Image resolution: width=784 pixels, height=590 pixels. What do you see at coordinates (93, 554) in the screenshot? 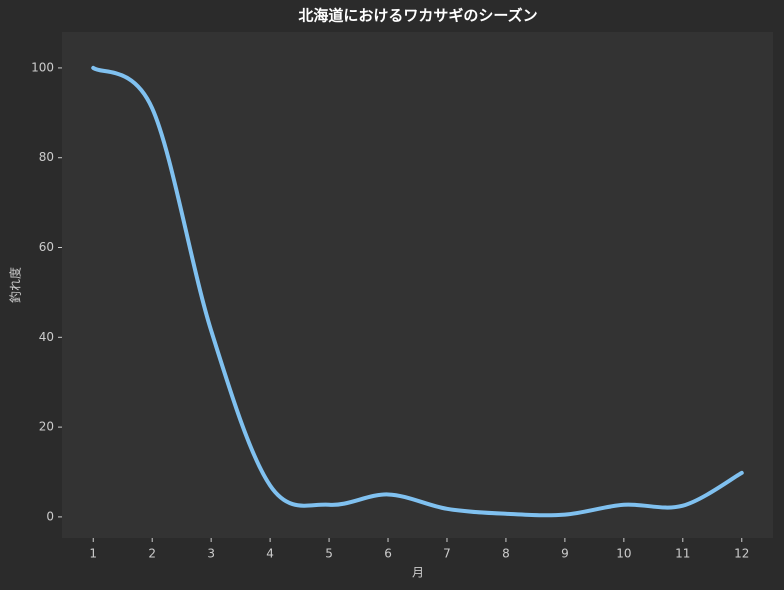
I see `x-tick-label: 1` at bounding box center [93, 554].